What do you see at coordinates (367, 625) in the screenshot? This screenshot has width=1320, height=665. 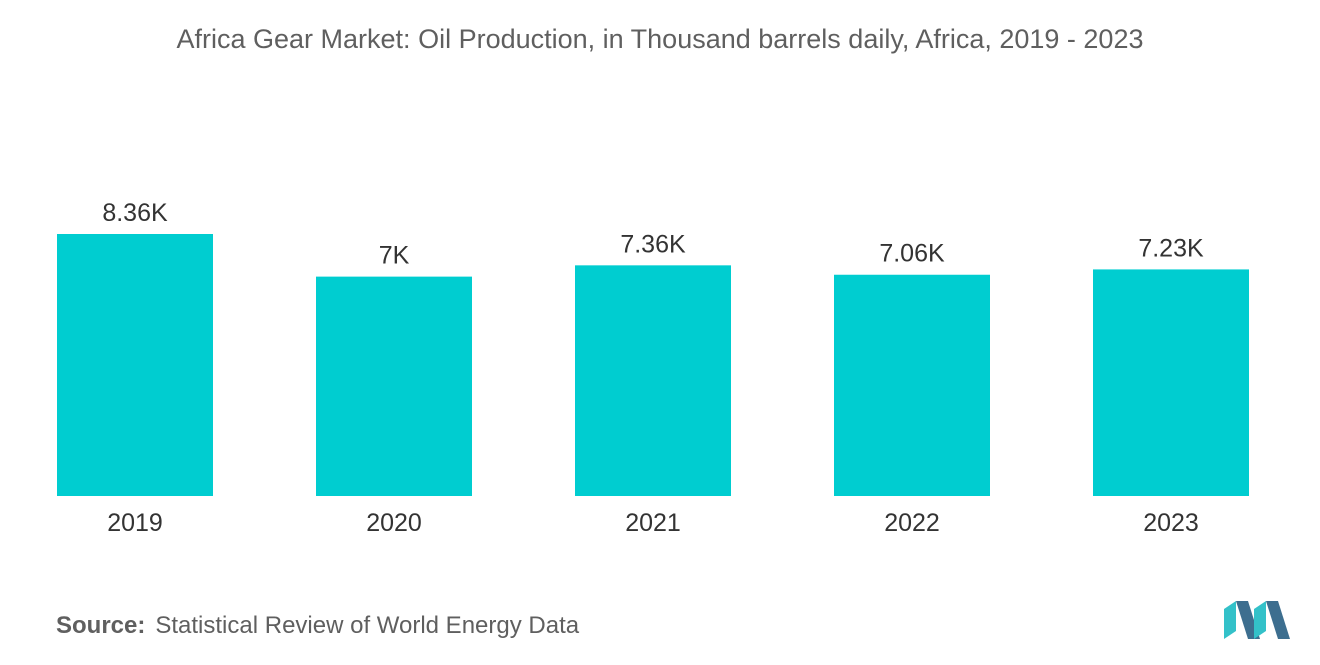 I see `source-text: Statistical Review of World Energy Data` at bounding box center [367, 625].